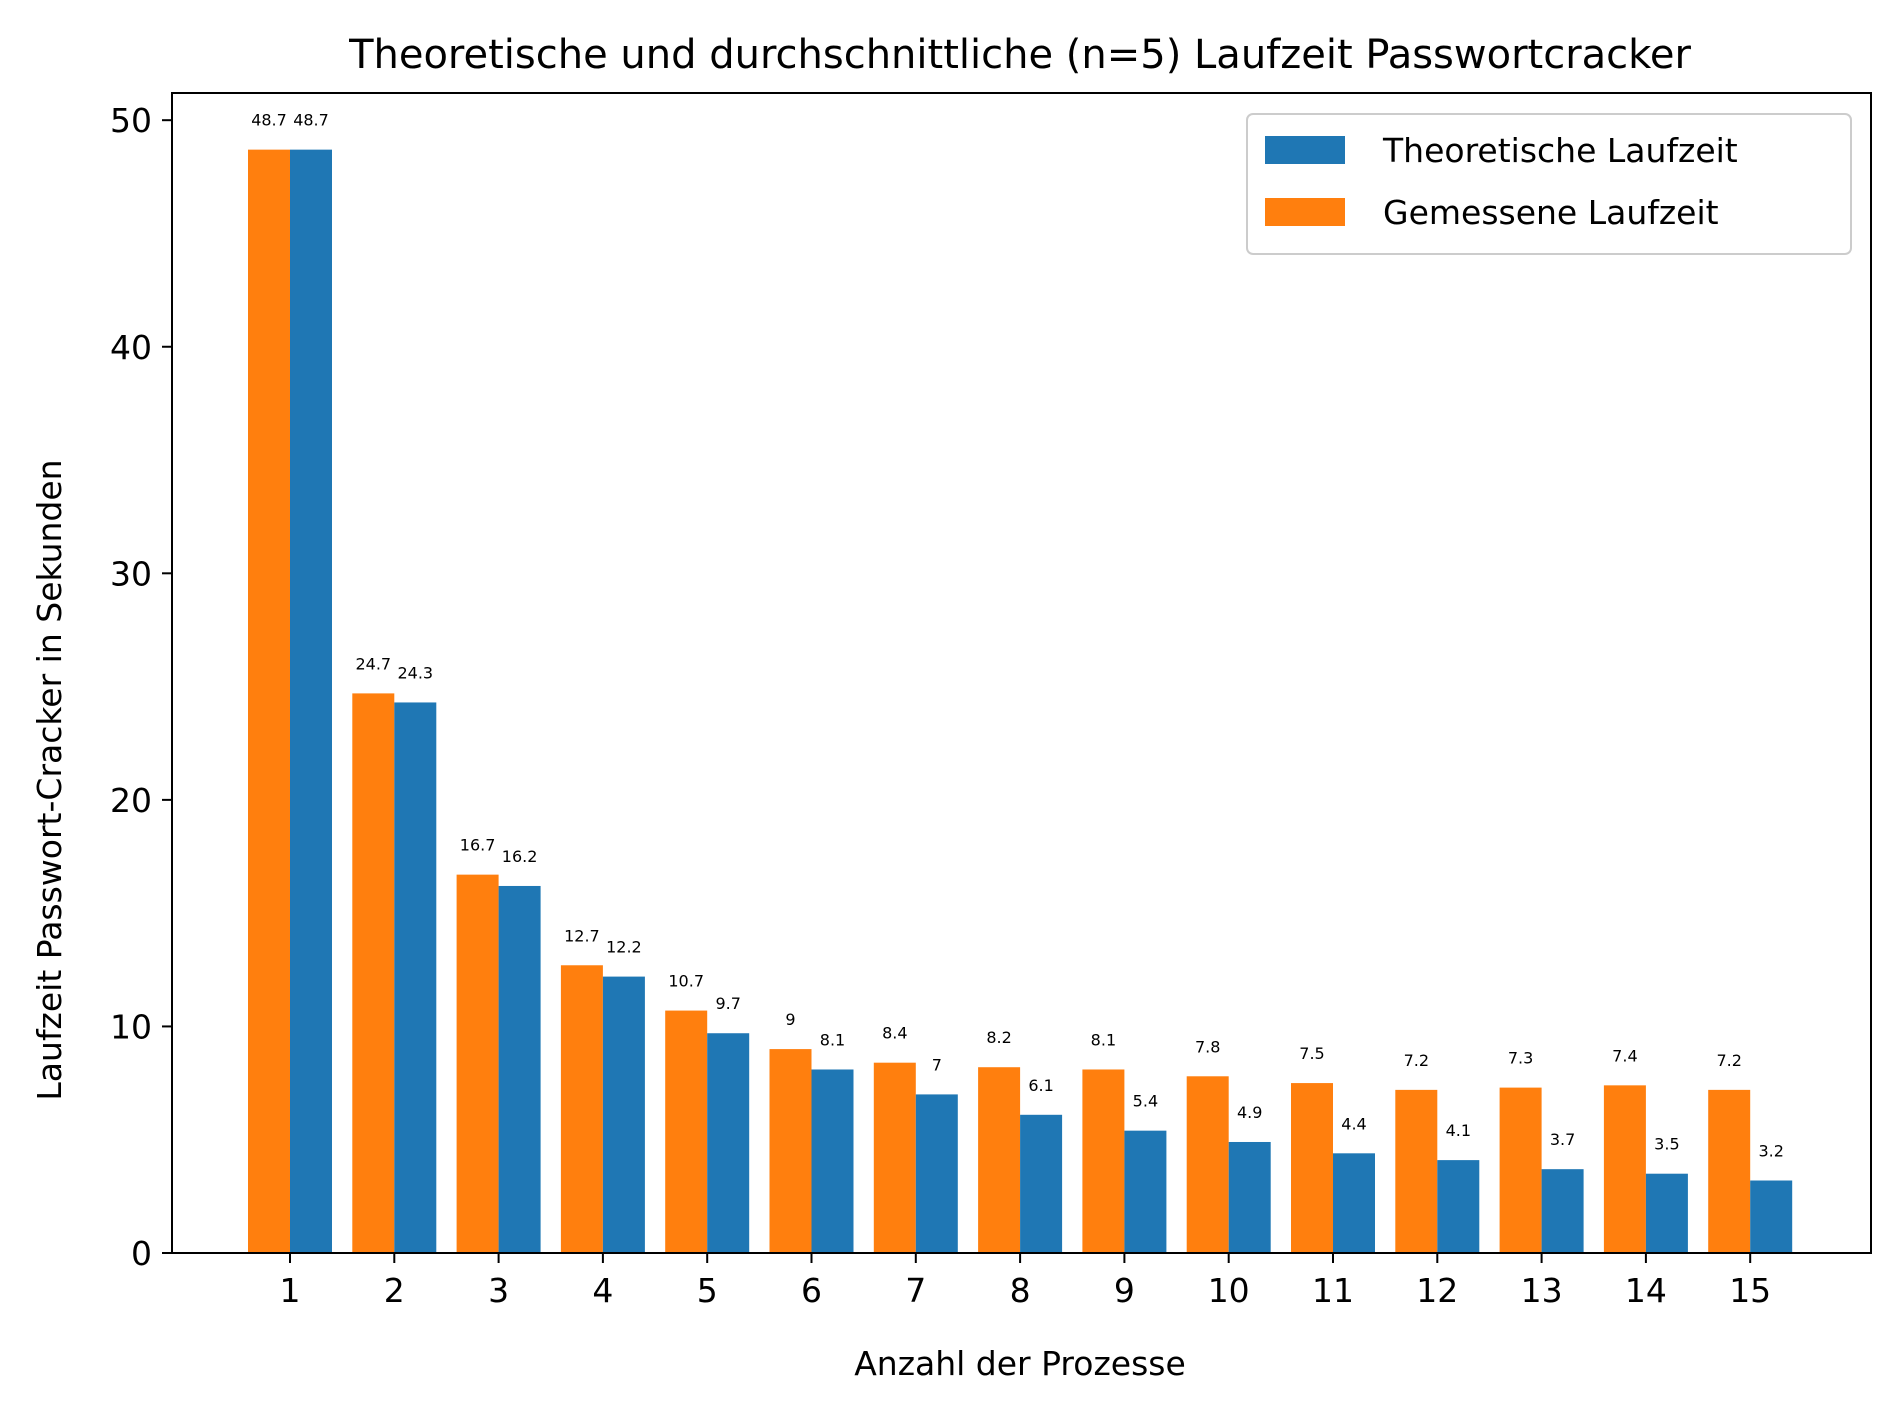  Describe the element at coordinates (1249, 1112) in the screenshot. I see `value-label-theoretisch-10: 4.9` at that location.